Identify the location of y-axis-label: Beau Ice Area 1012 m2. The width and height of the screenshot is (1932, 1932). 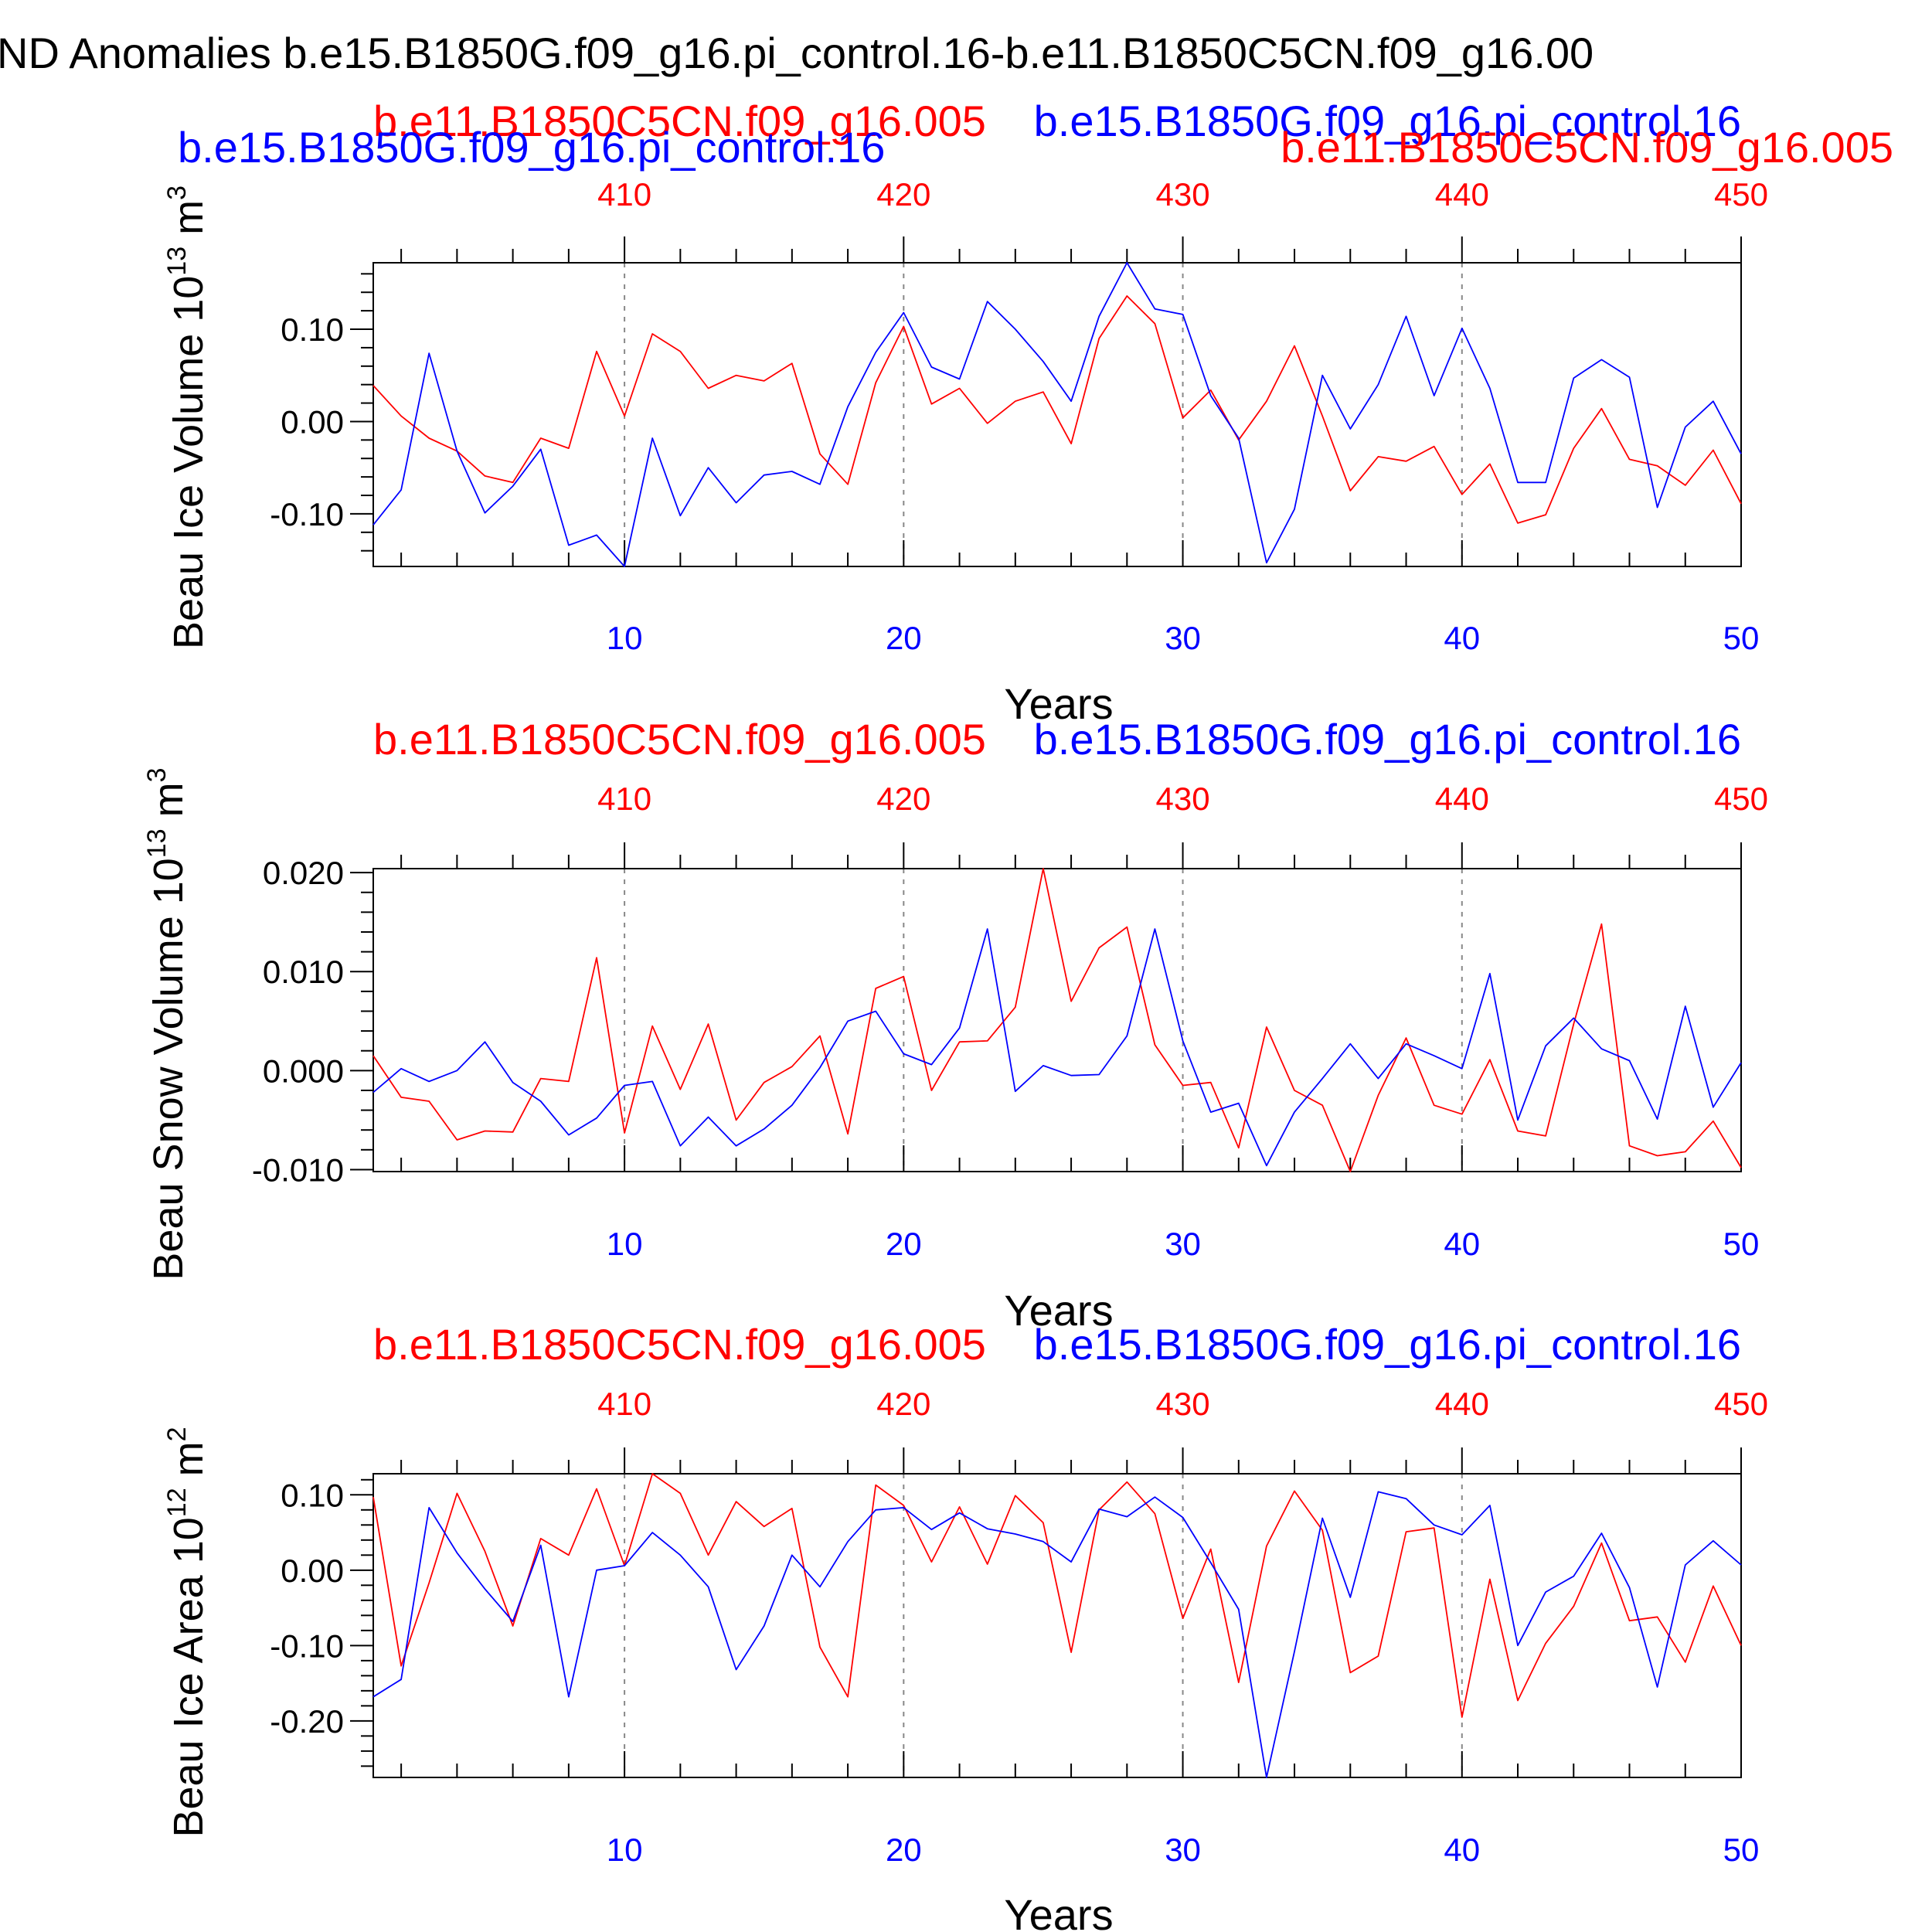
(187, 1632).